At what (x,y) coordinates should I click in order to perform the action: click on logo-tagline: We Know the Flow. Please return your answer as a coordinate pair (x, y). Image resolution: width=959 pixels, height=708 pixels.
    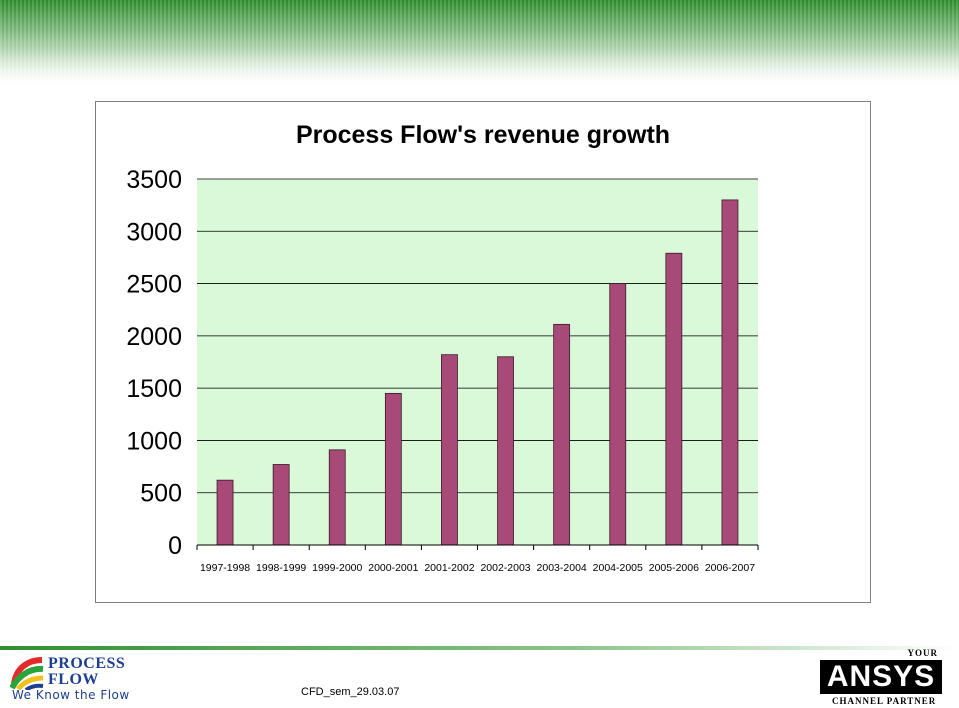
    Looking at the image, I should click on (71, 695).